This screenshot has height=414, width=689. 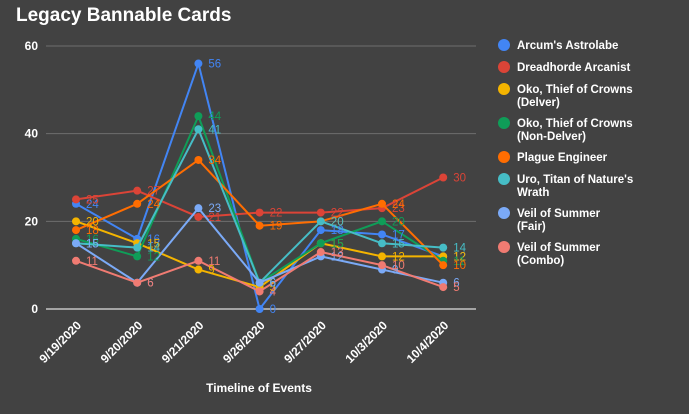 What do you see at coordinates (153, 192) in the screenshot?
I see `data-label: 27` at bounding box center [153, 192].